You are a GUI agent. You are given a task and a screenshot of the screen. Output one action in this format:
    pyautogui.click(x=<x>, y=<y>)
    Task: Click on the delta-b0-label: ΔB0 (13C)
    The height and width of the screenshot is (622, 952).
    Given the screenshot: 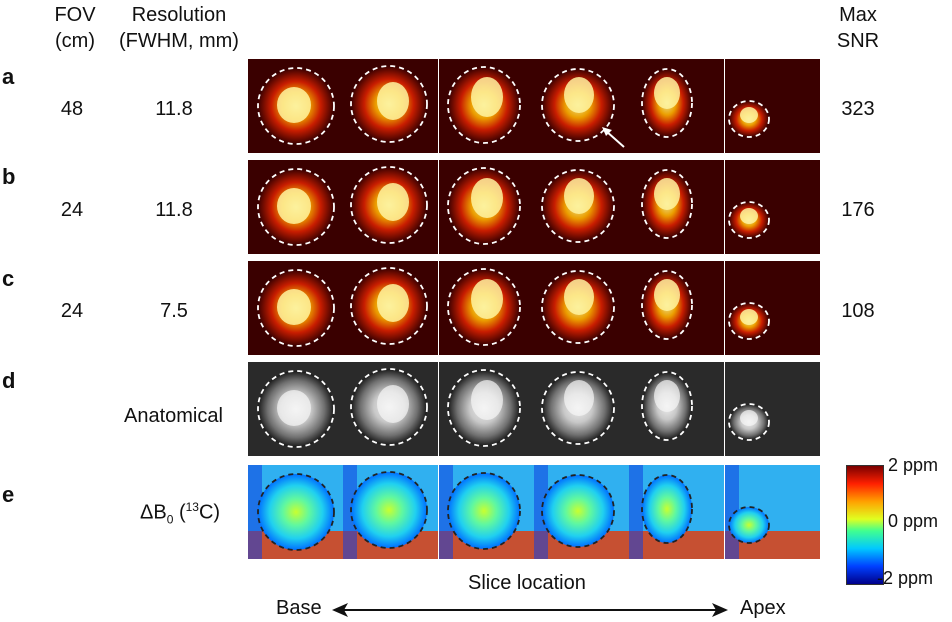 What is the action you would take?
    pyautogui.click(x=180, y=513)
    